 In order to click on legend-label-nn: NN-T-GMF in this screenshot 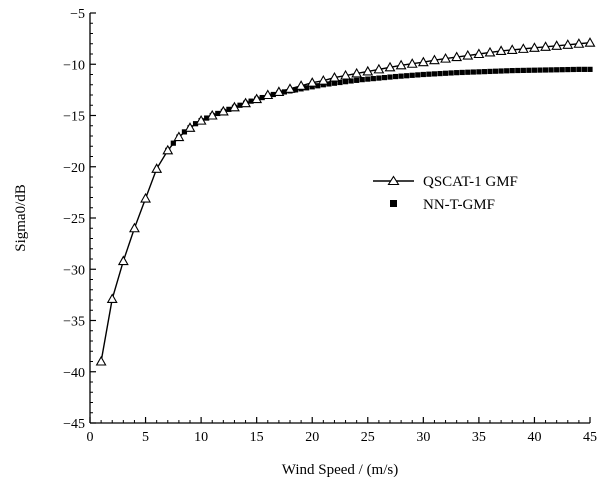, I will do `click(459, 205)`.